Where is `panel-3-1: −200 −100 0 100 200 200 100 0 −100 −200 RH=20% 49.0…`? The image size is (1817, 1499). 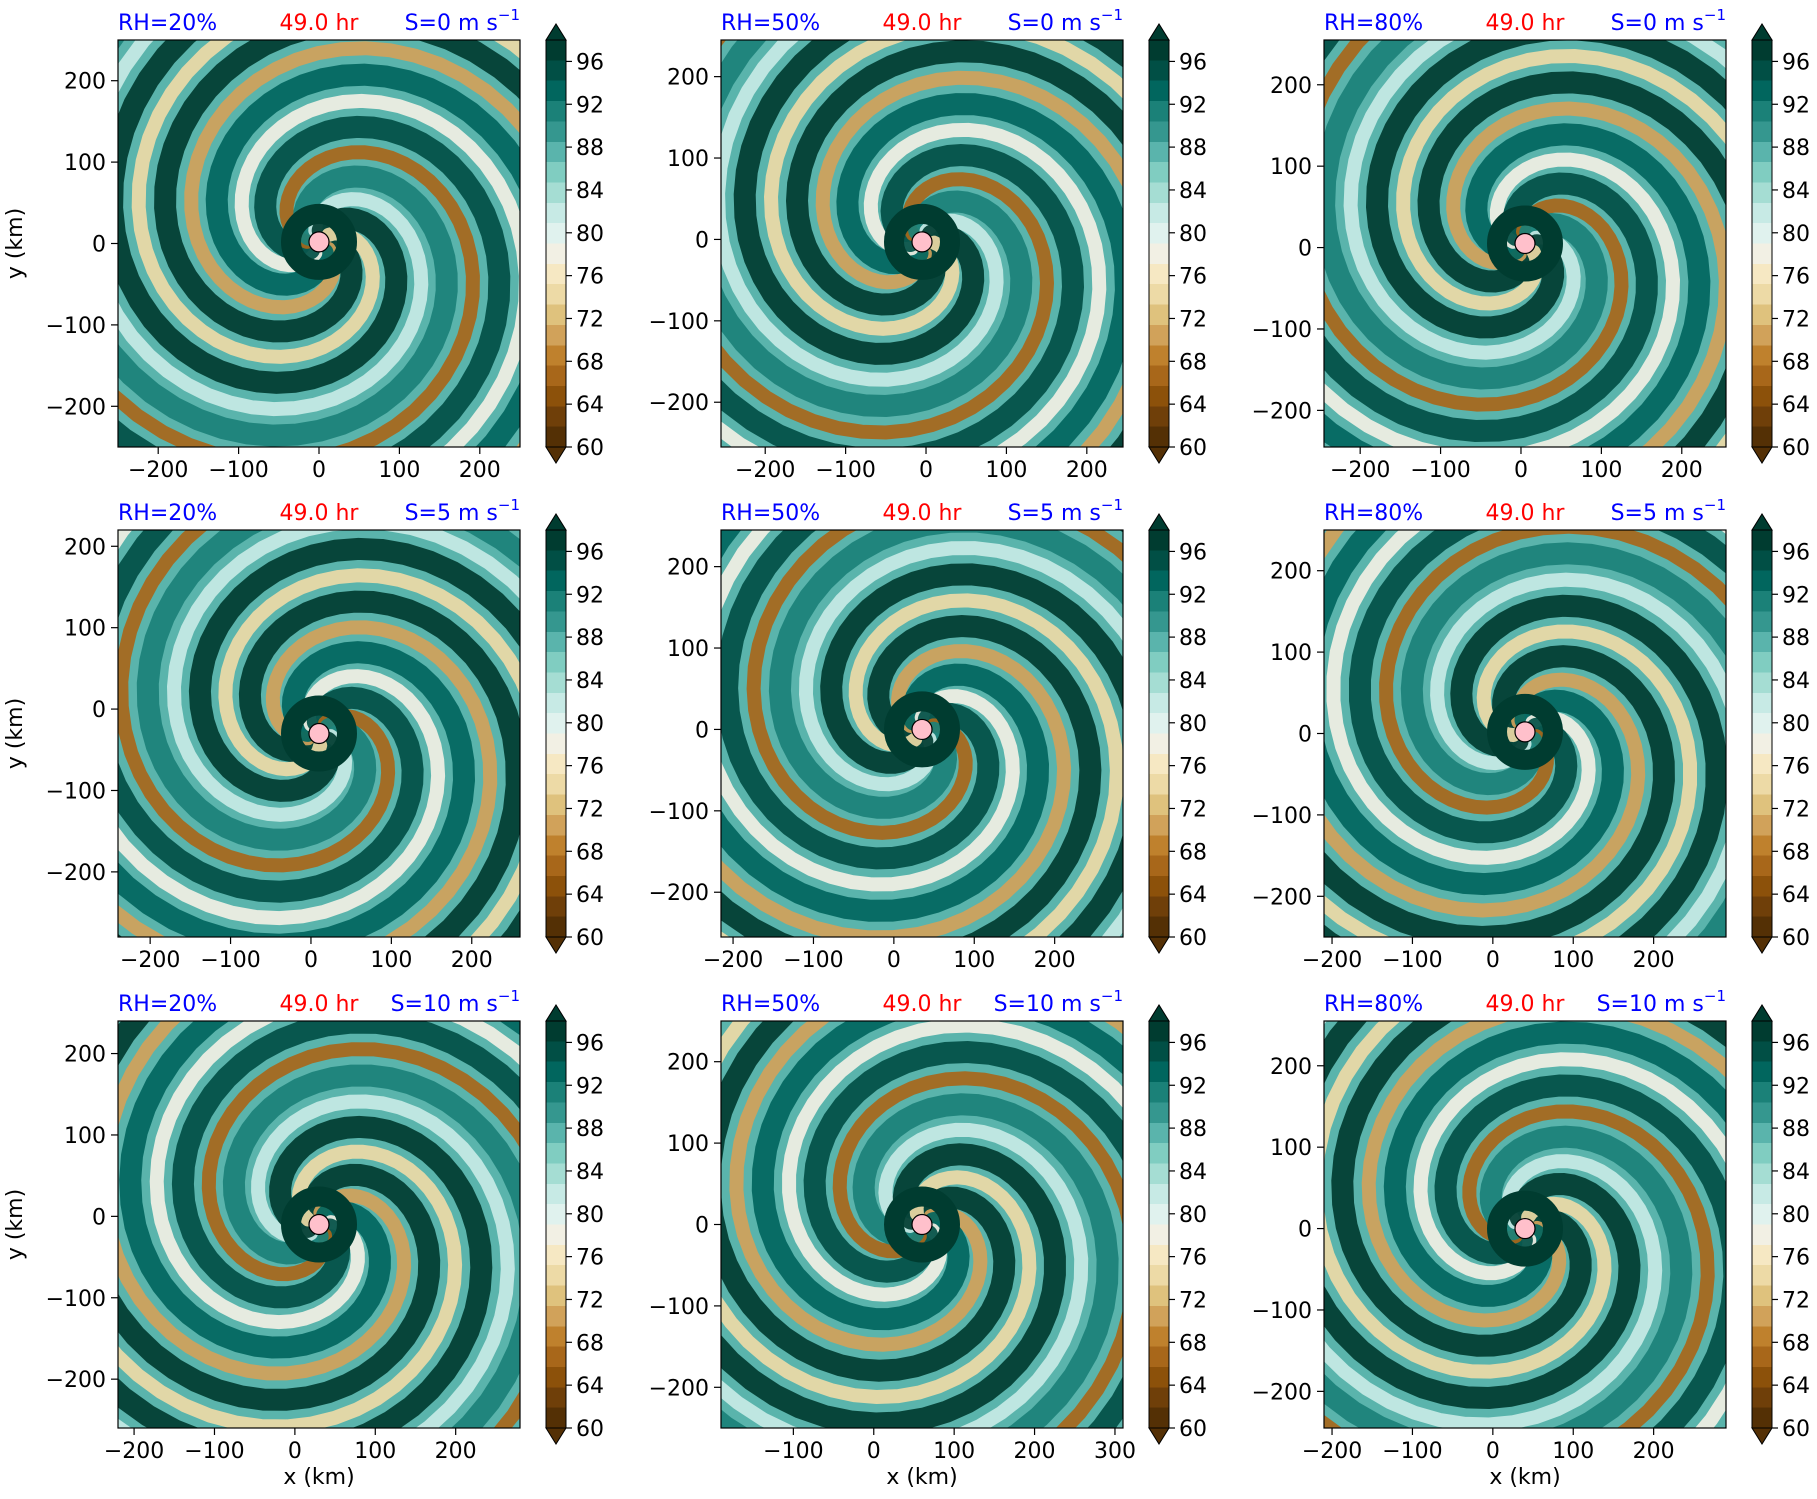
panel-3-1: −200 −100 0 100 200 200 100 0 −100 −200 RH=20% 49.0… is located at coordinates (303, 1238).